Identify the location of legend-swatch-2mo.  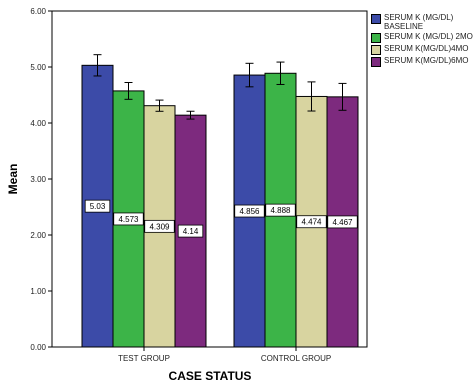
(376, 38).